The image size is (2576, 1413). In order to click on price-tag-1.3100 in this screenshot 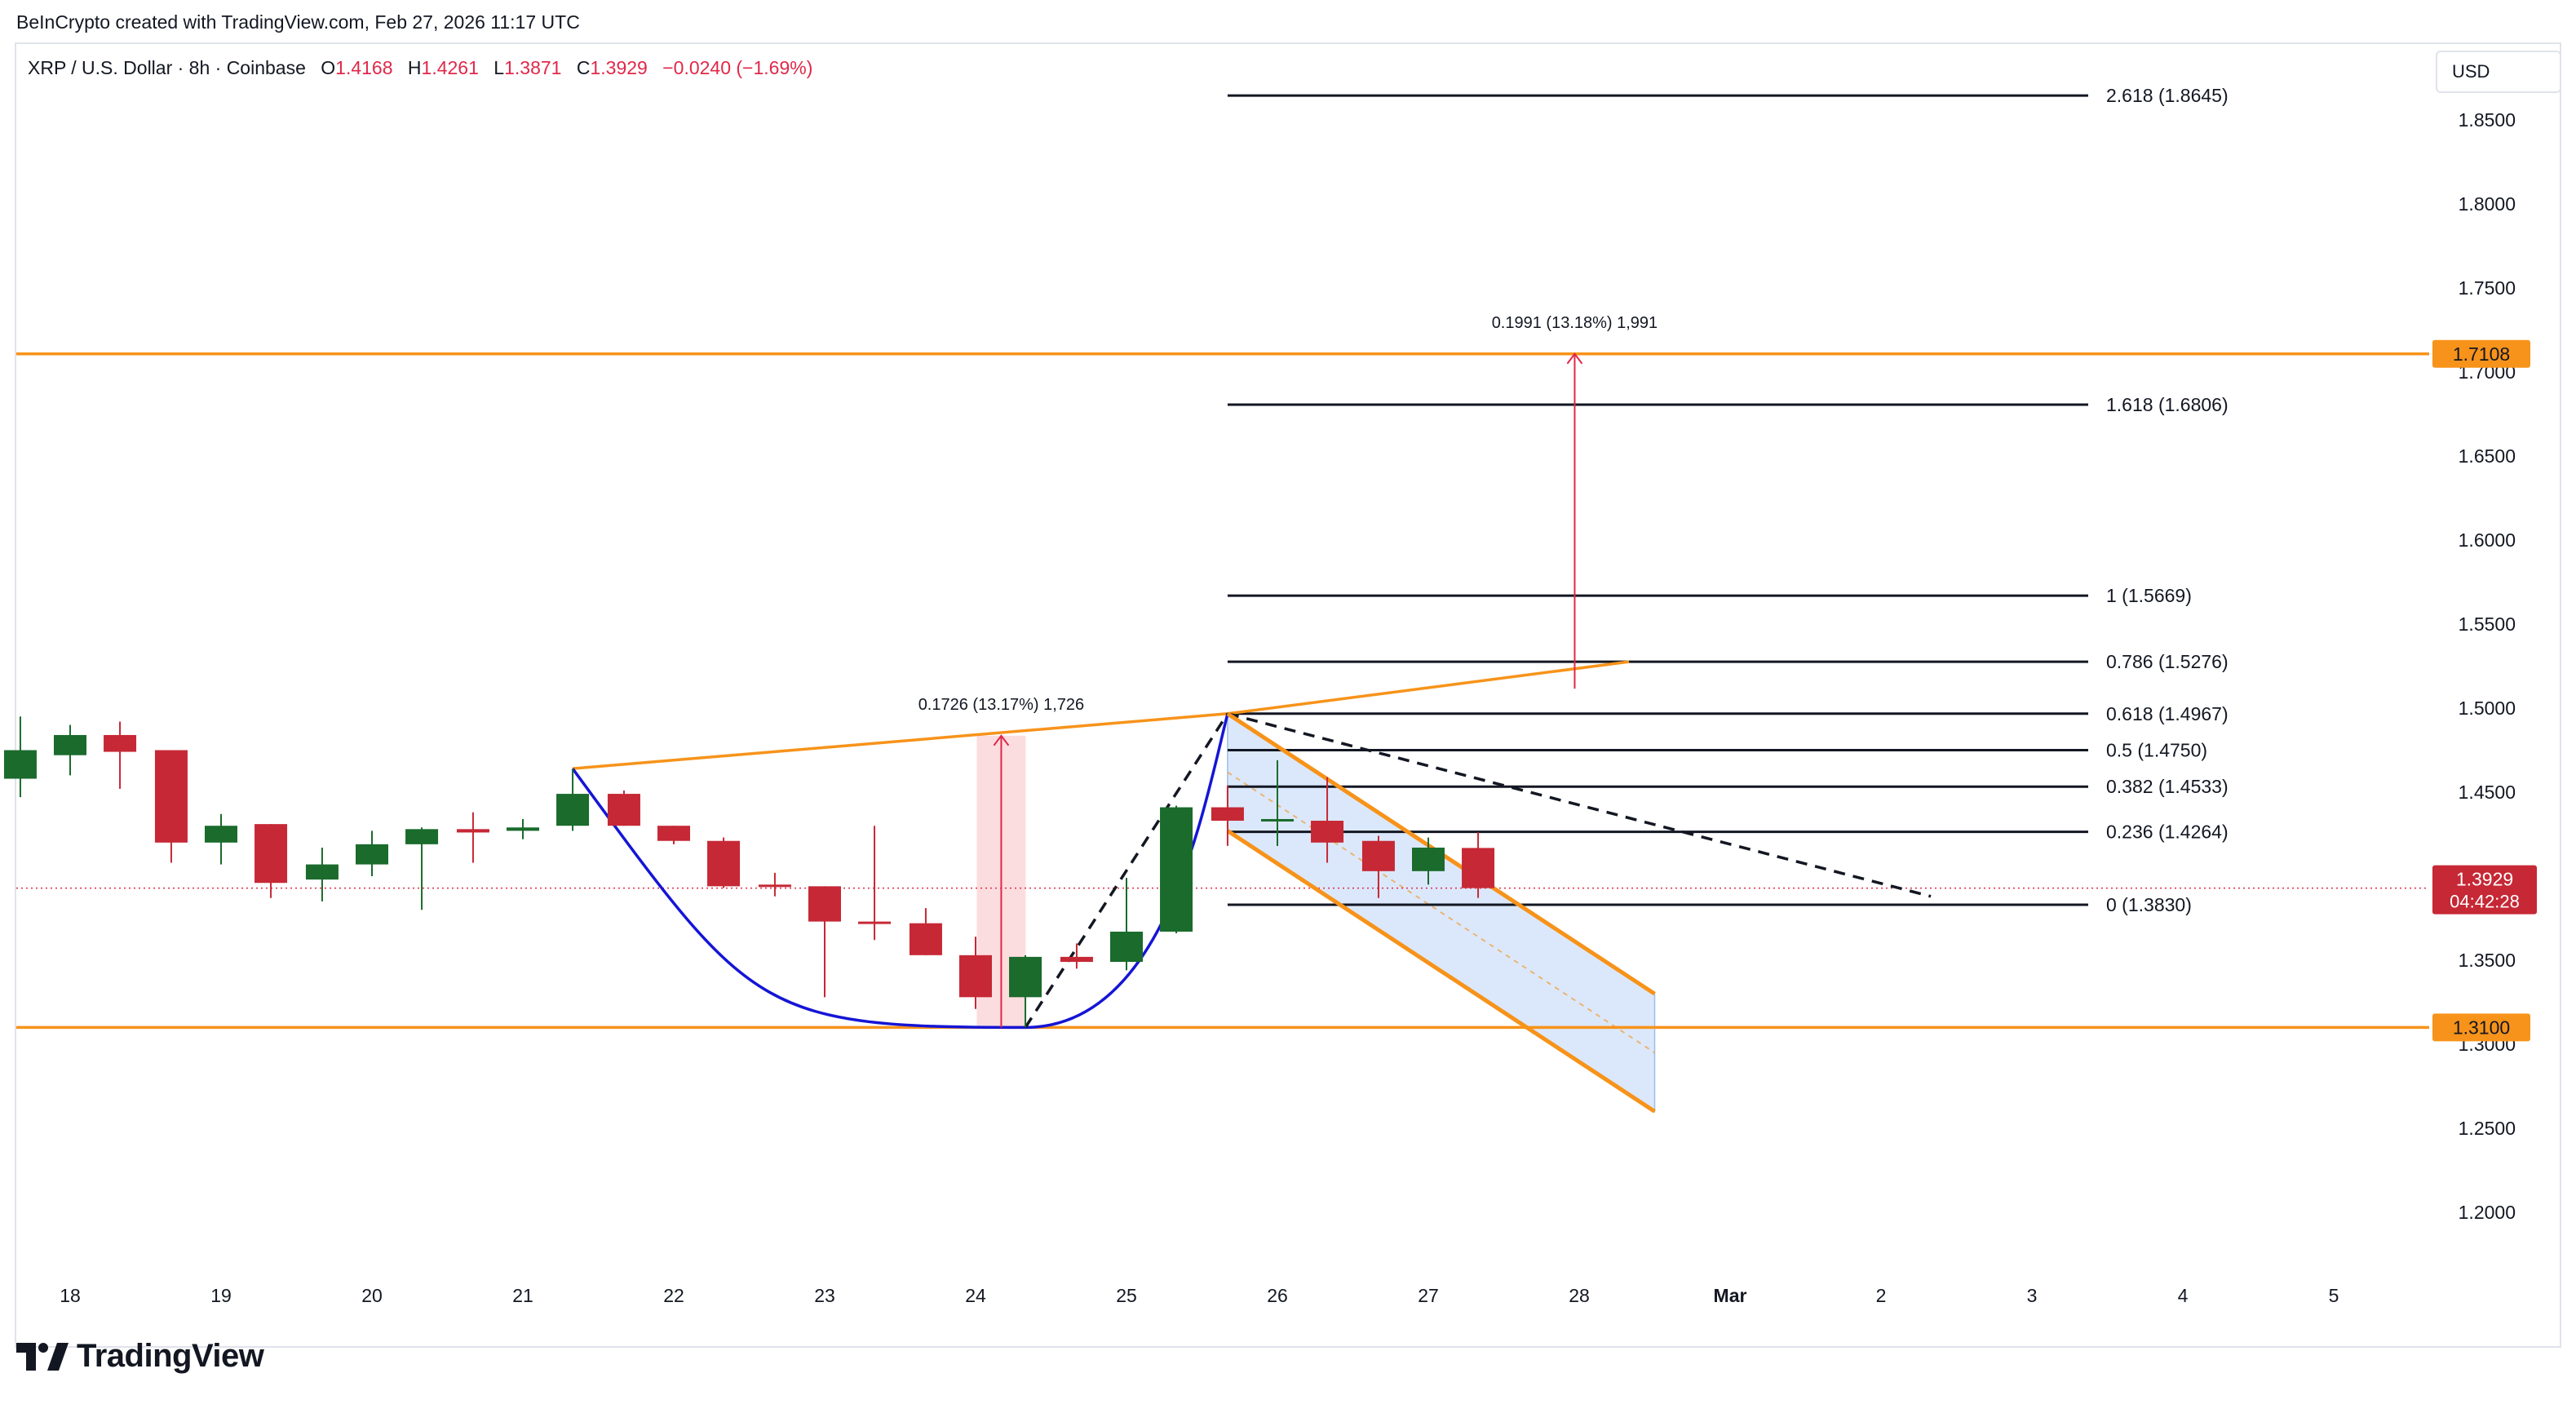, I will do `click(2481, 1027)`.